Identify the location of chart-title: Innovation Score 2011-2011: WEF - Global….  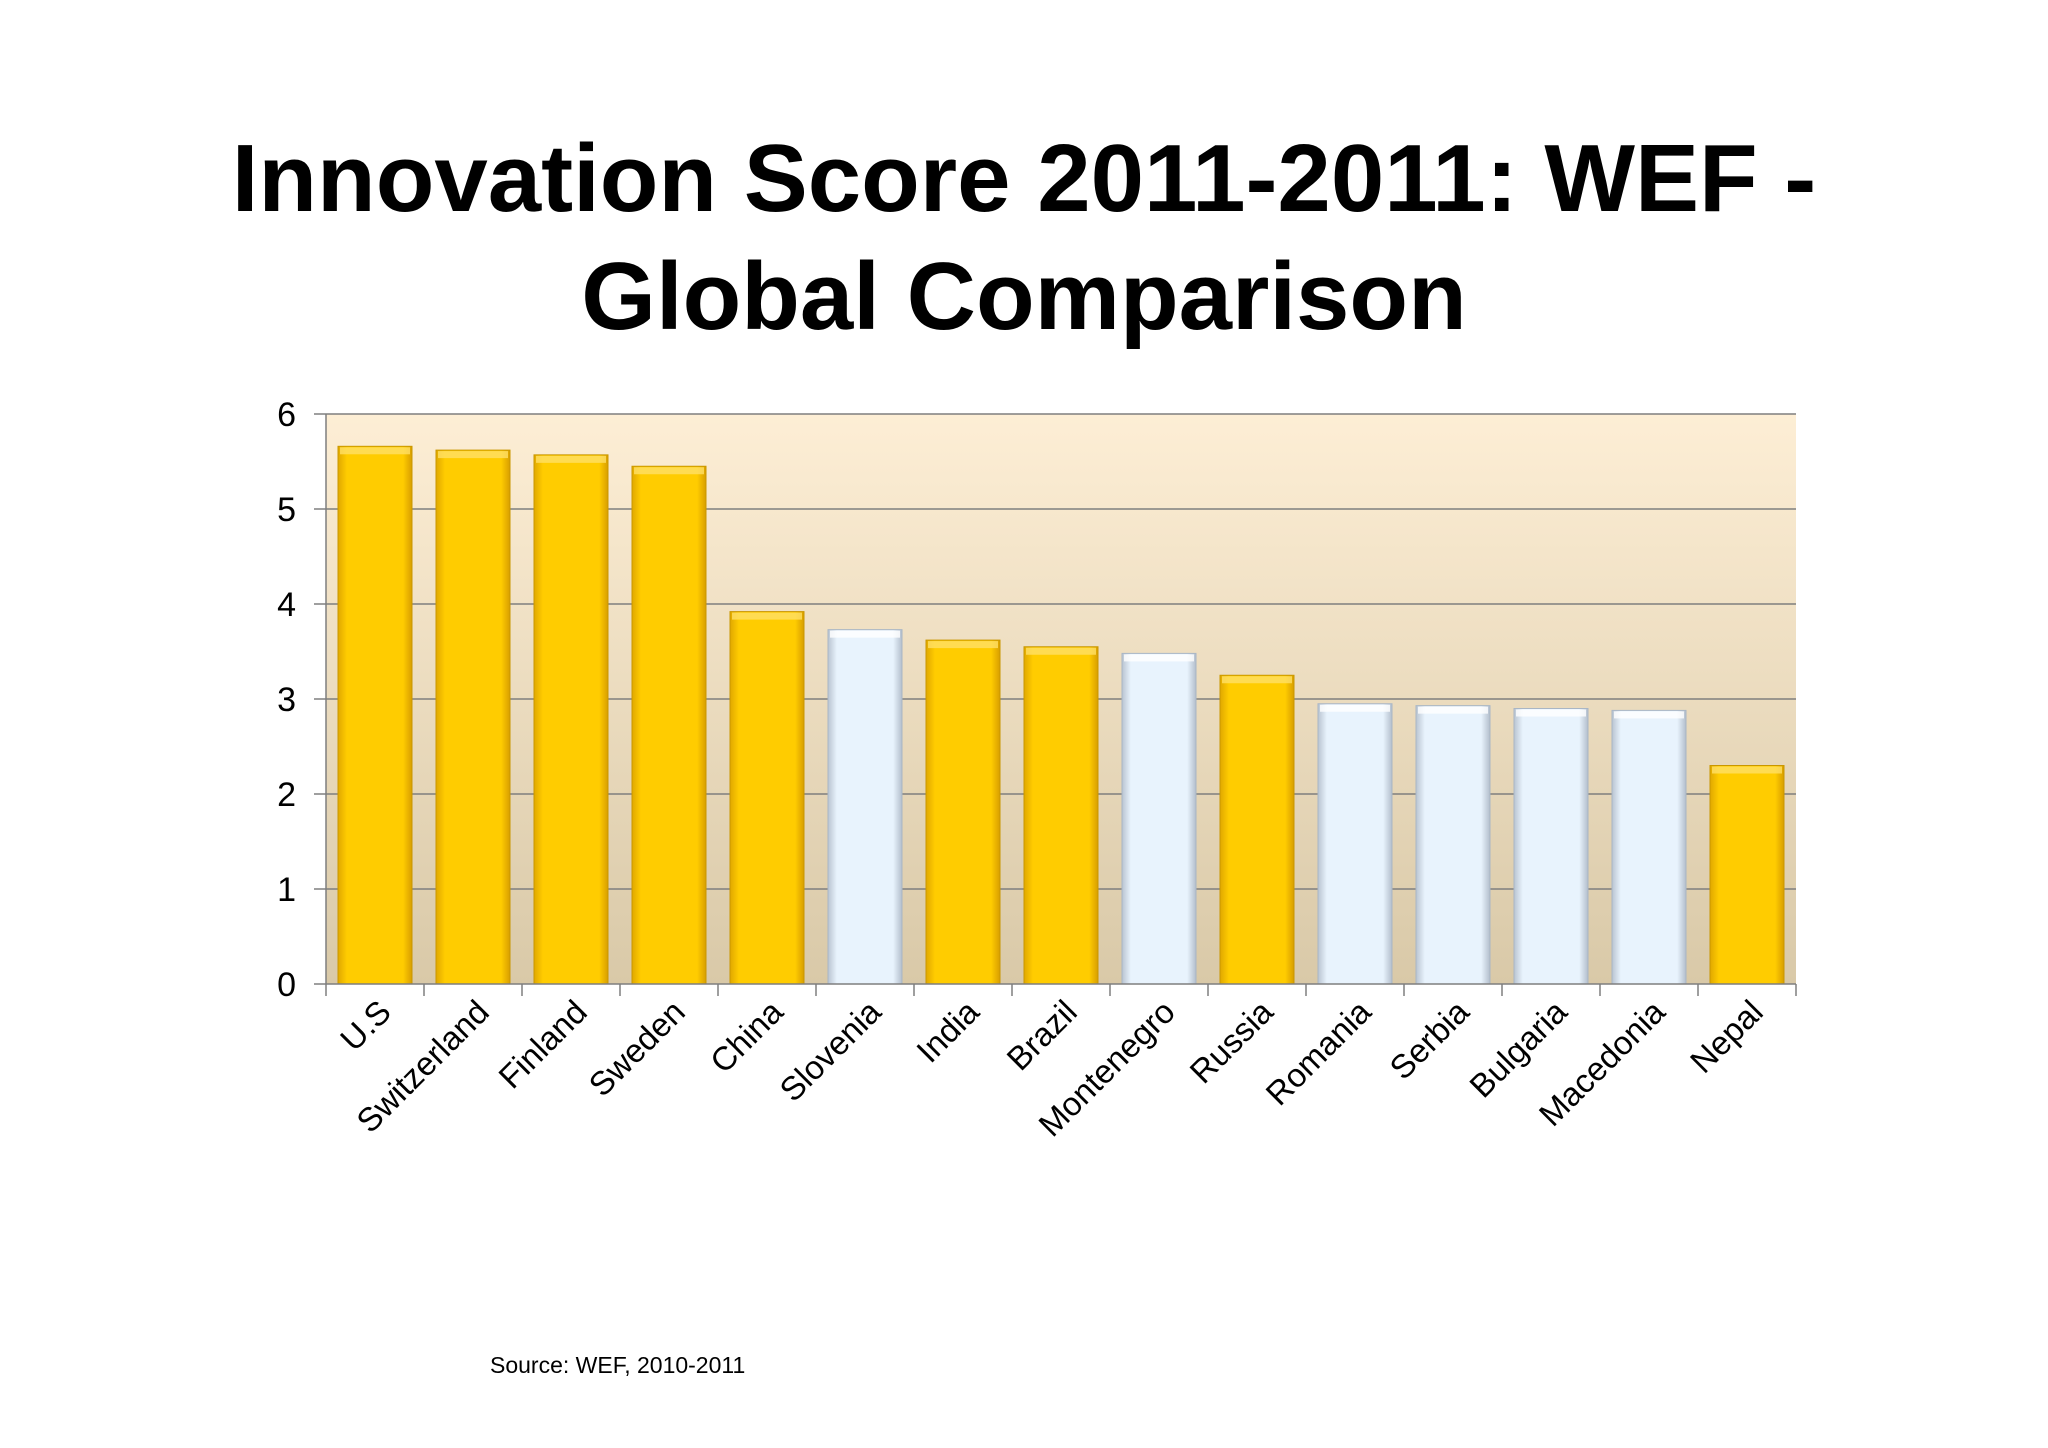
(1024, 238).